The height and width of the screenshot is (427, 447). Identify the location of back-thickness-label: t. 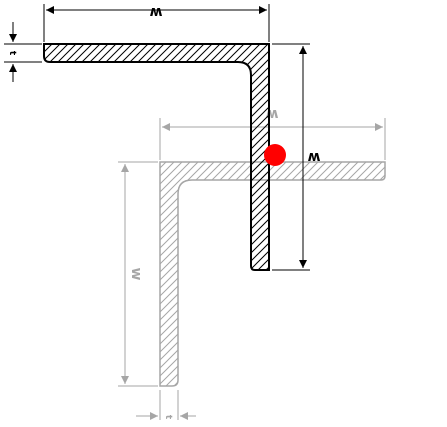
(168, 417).